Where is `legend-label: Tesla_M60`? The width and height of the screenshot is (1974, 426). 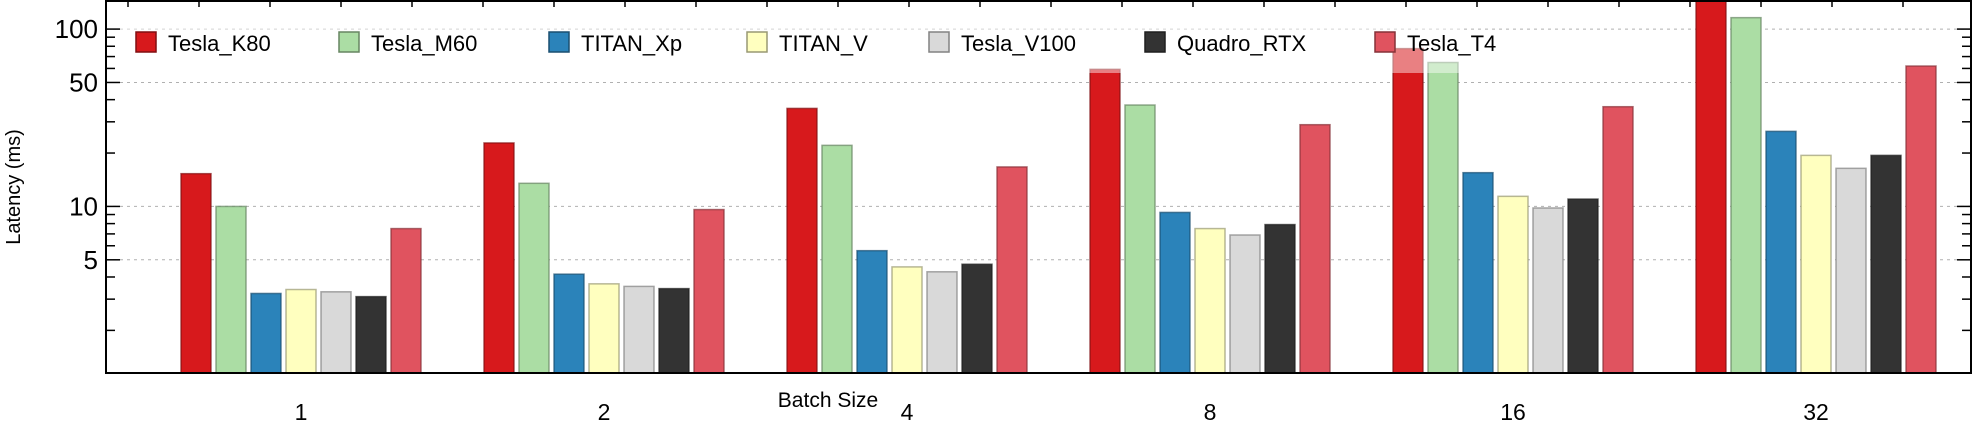
legend-label: Tesla_M60 is located at coordinates (424, 43).